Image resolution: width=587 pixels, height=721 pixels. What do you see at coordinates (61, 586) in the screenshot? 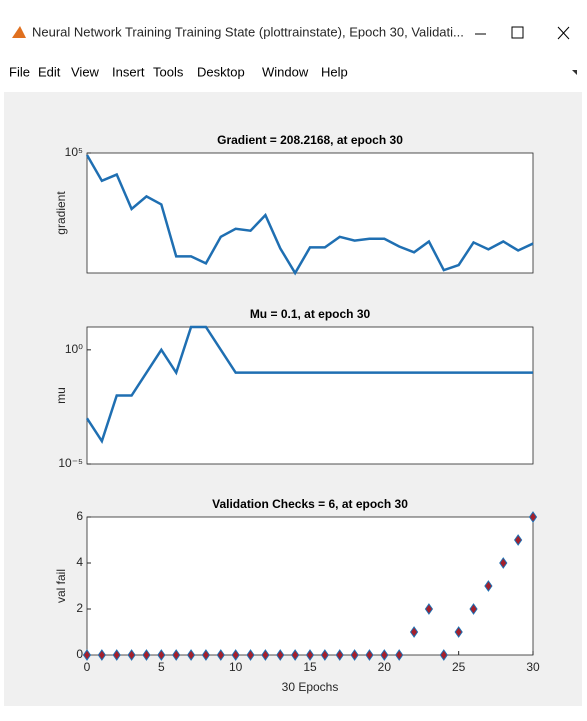
I see `y-axis-label: val fail` at bounding box center [61, 586].